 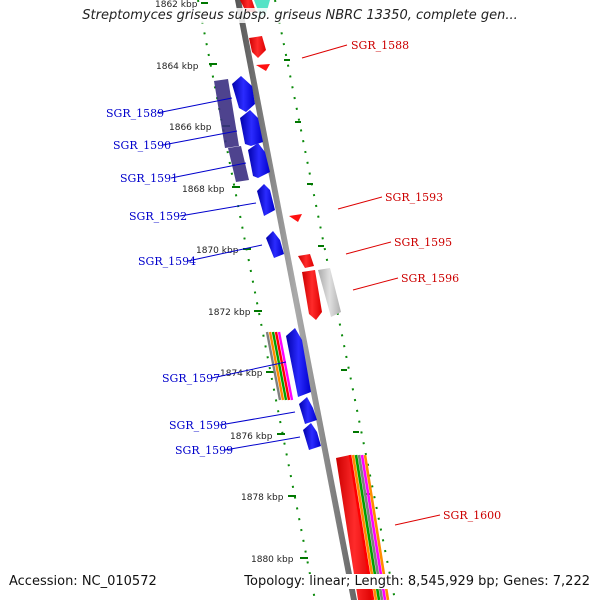 What do you see at coordinates (430, 278) in the screenshot?
I see `gene-label-sgr-1596: SGR_1596` at bounding box center [430, 278].